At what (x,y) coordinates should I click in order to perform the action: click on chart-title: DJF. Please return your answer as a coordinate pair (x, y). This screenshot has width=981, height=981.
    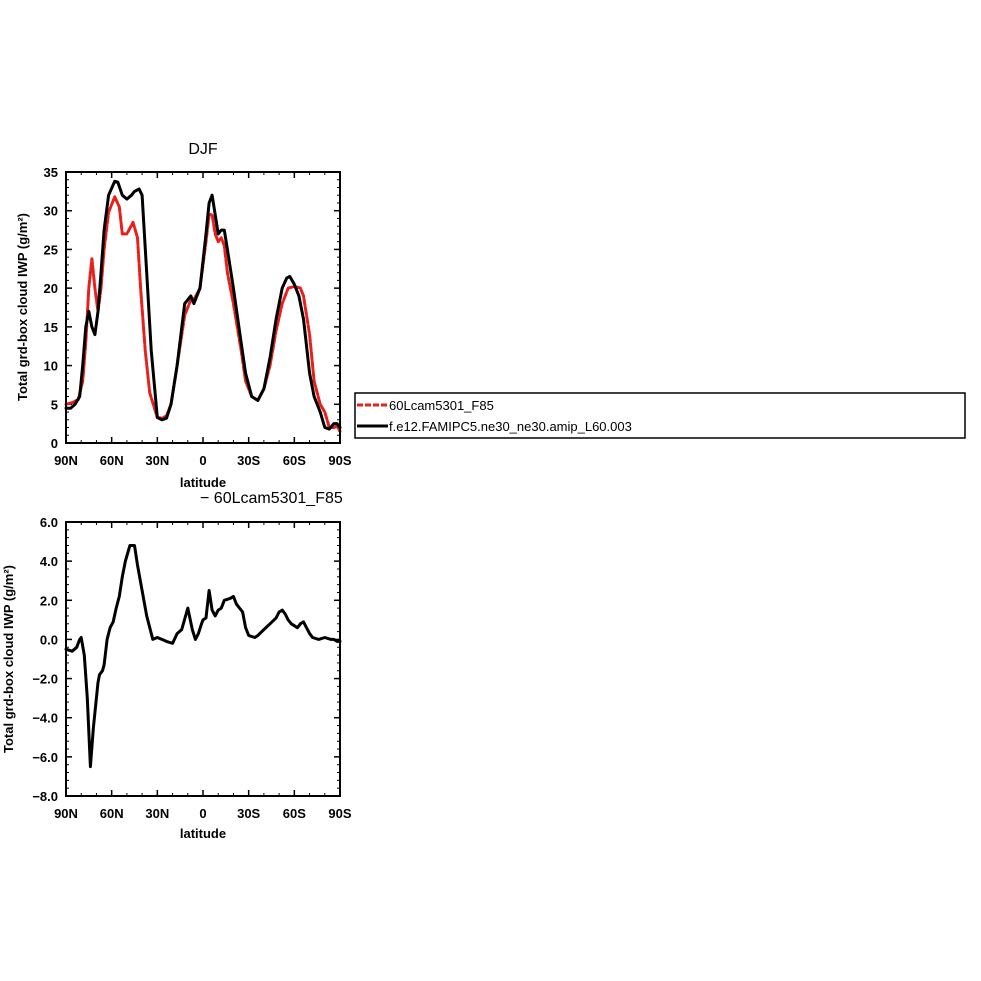
    Looking at the image, I should click on (203, 149).